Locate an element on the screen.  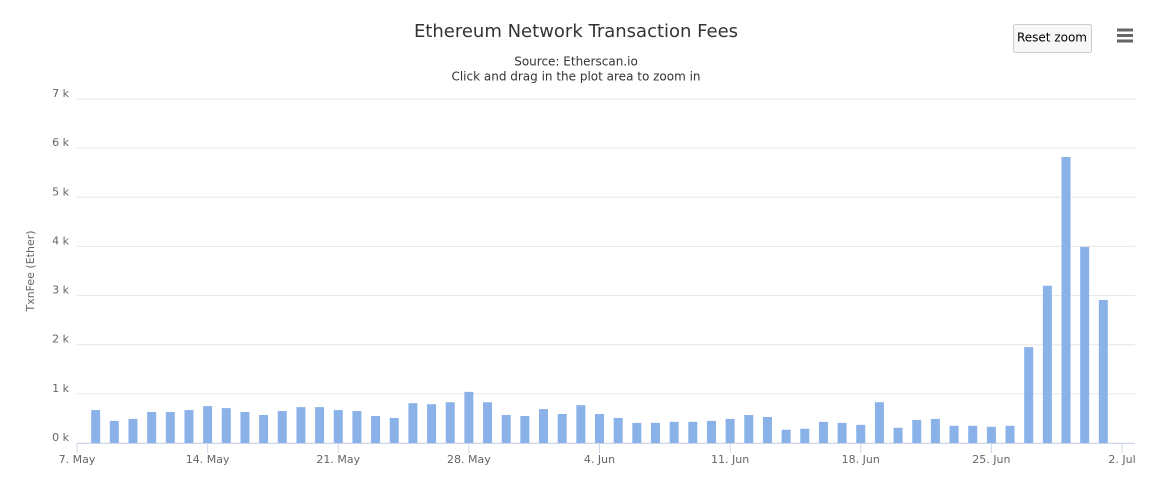
x-tick-label: 21. May is located at coordinates (338, 459).